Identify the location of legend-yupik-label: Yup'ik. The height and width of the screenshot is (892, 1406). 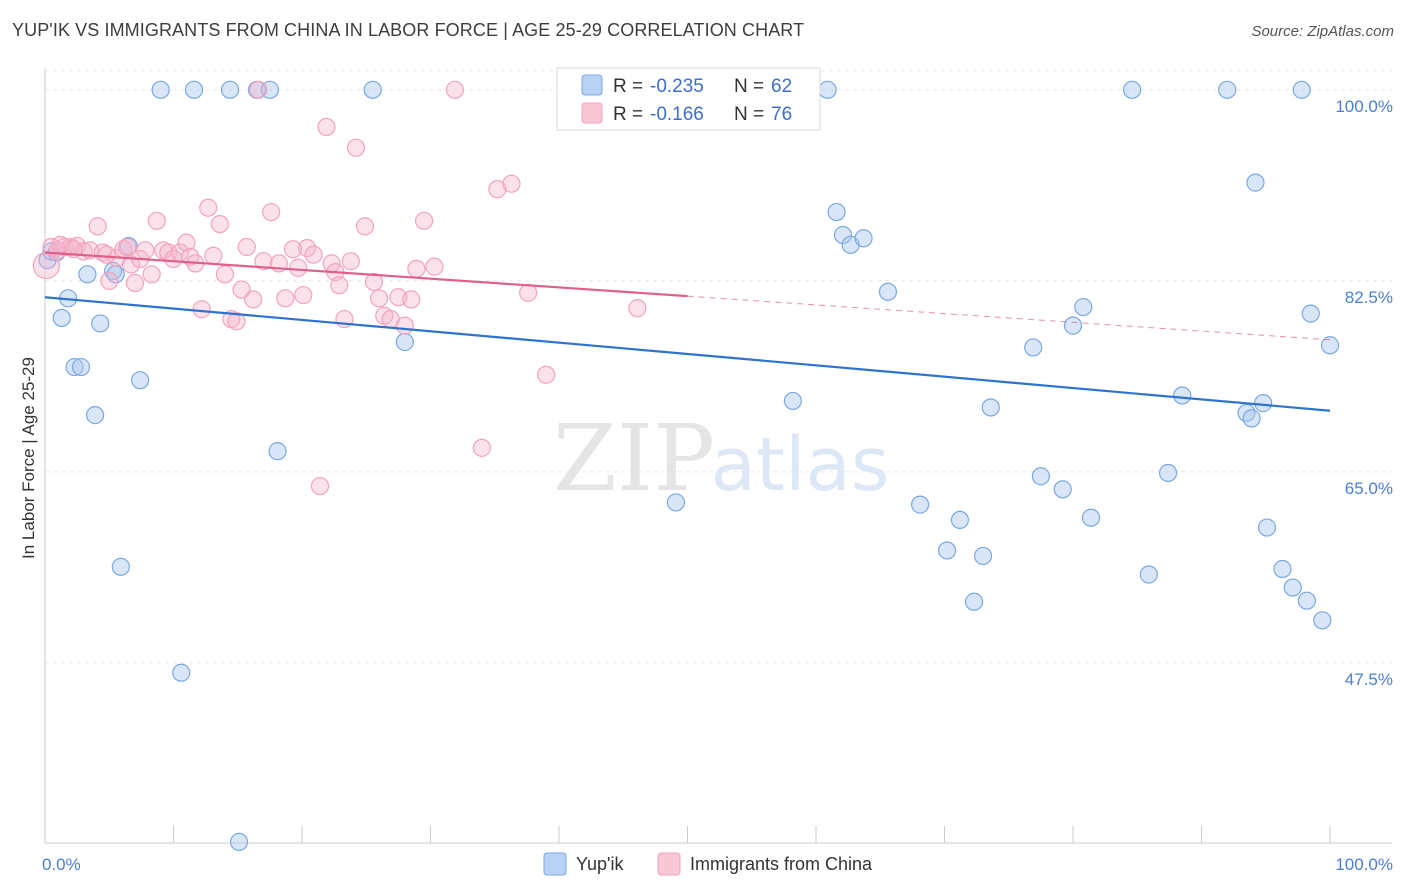
(600, 864).